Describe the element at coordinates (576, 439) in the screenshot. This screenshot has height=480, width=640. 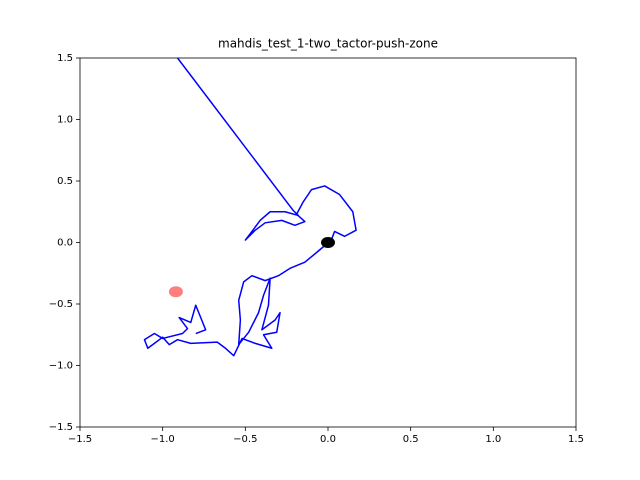
I see `x-tick-label: 1.5` at that location.